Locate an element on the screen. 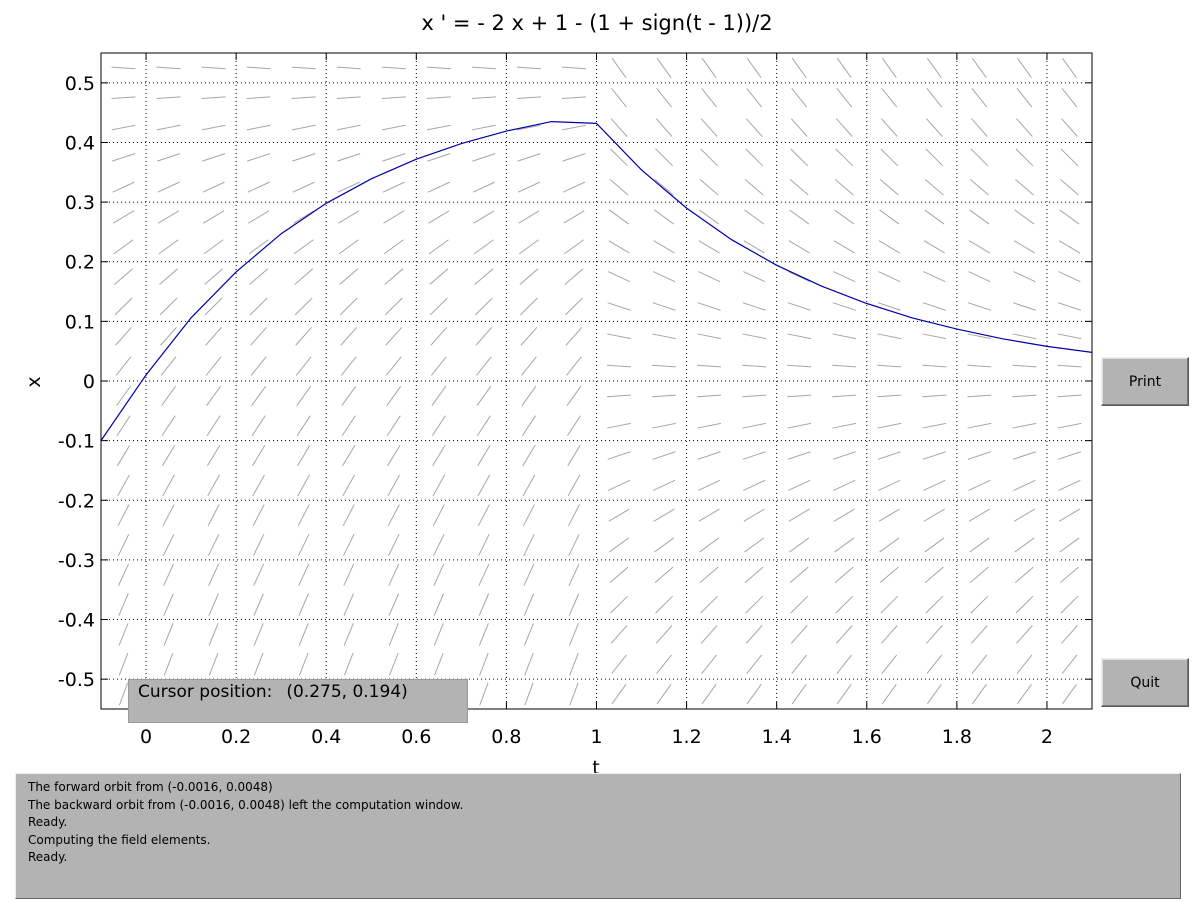 This screenshot has width=1201, height=901. x-tick-label: 1 is located at coordinates (596, 737).